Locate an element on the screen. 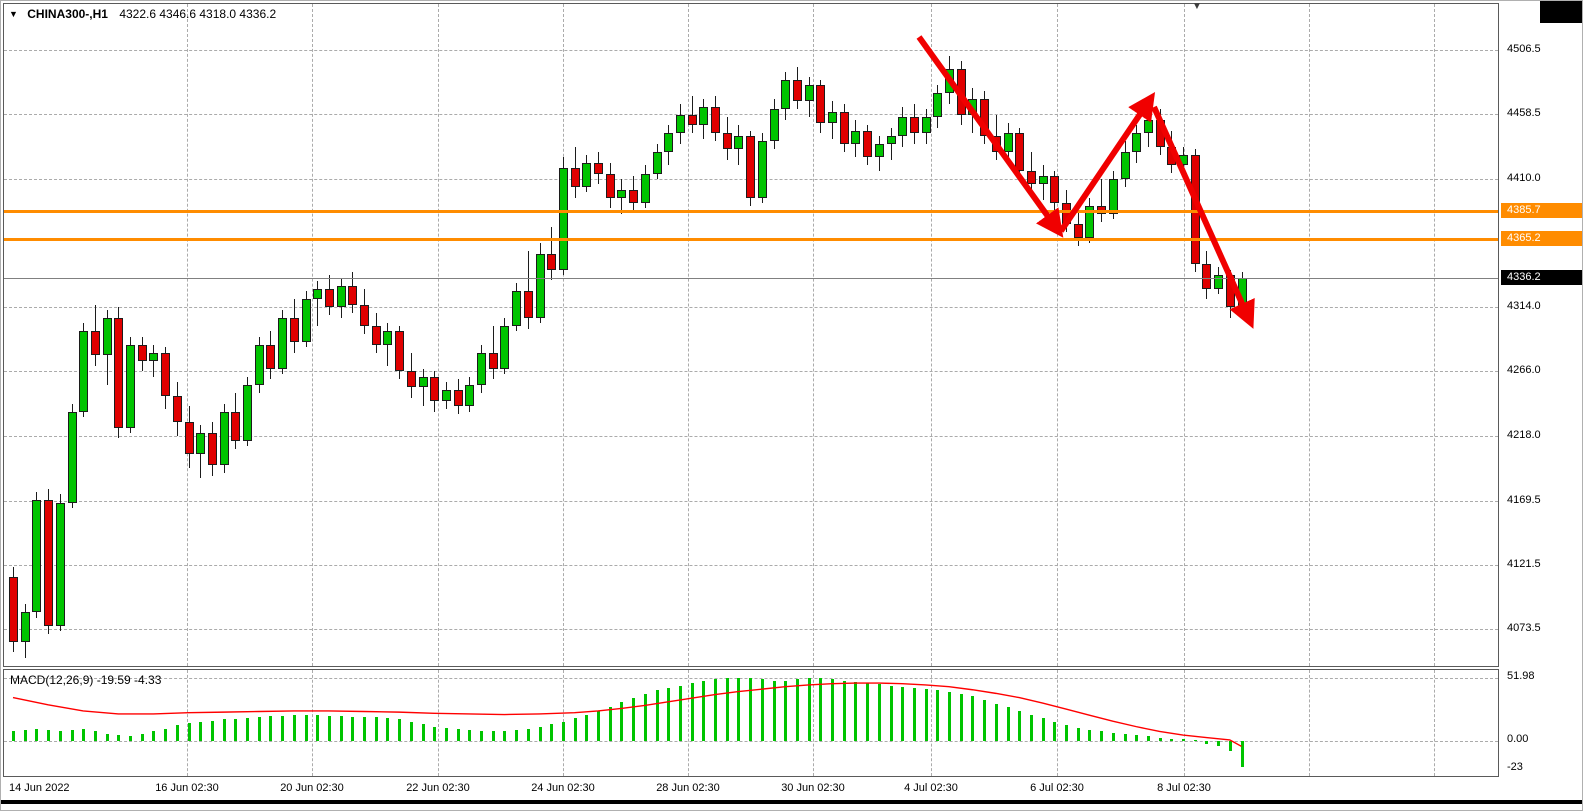 Image resolution: width=1583 pixels, height=811 pixels. time-axis-label: 4 Jul 02:30 is located at coordinates (931, 788).